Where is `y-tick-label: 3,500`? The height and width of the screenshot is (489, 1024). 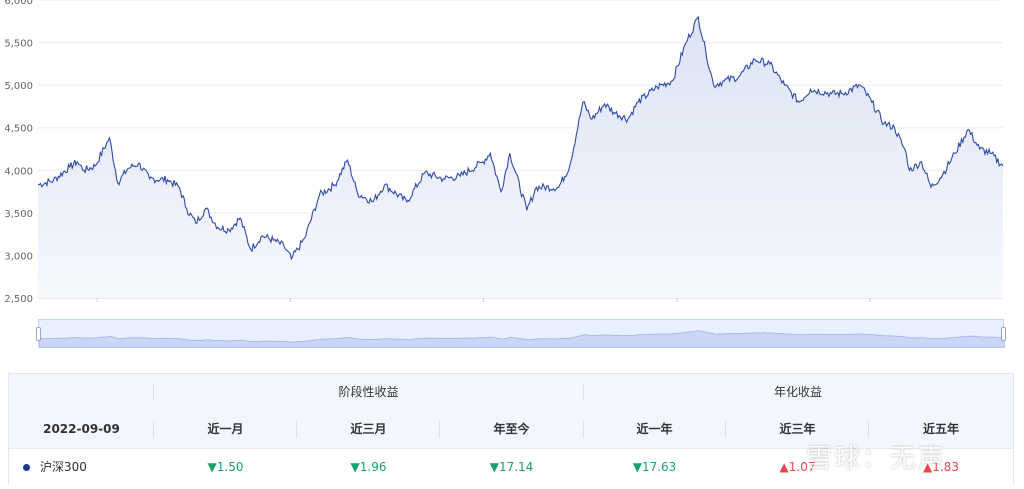 y-tick-label: 3,500 is located at coordinates (18, 214).